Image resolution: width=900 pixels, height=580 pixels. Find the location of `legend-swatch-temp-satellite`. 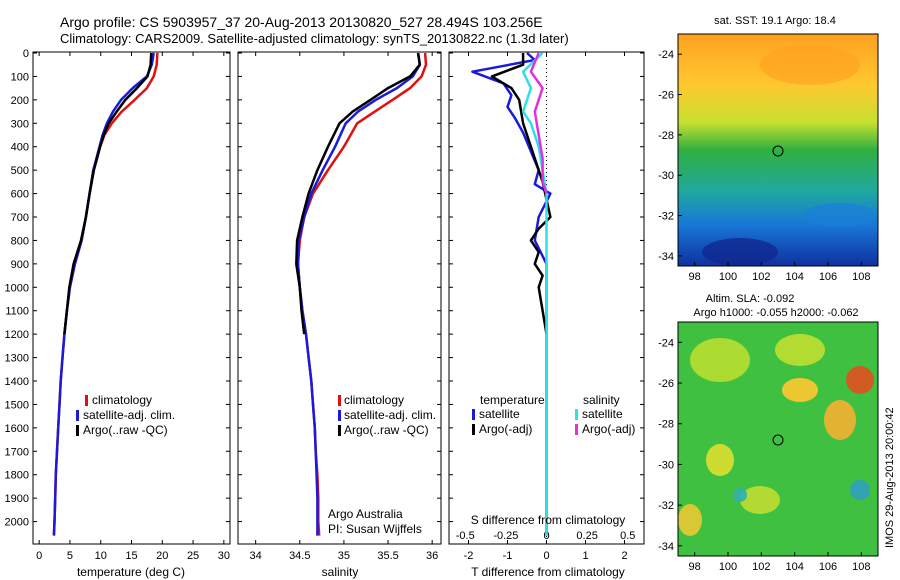

legend-swatch-temp-satellite is located at coordinates (473, 414).